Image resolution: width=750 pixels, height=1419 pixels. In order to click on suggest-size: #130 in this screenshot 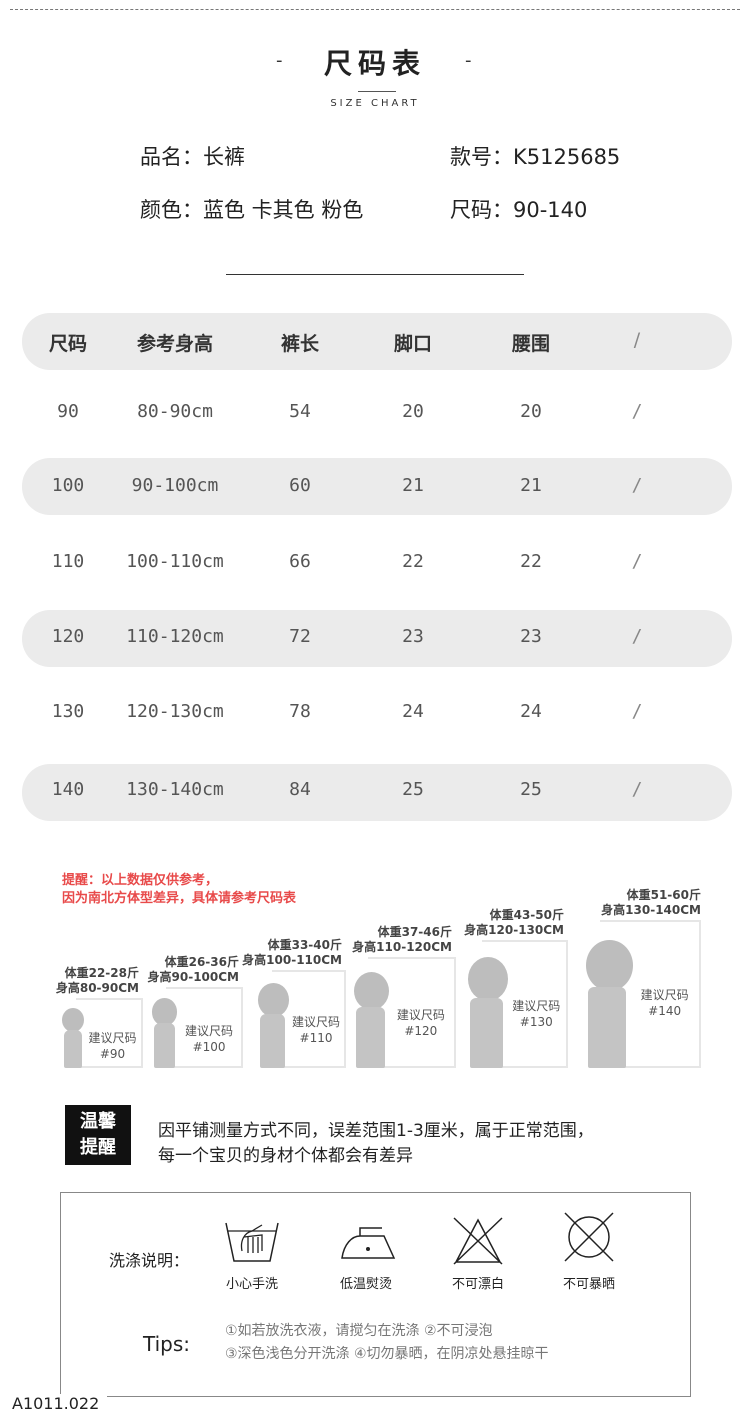, I will do `click(536, 1021)`.